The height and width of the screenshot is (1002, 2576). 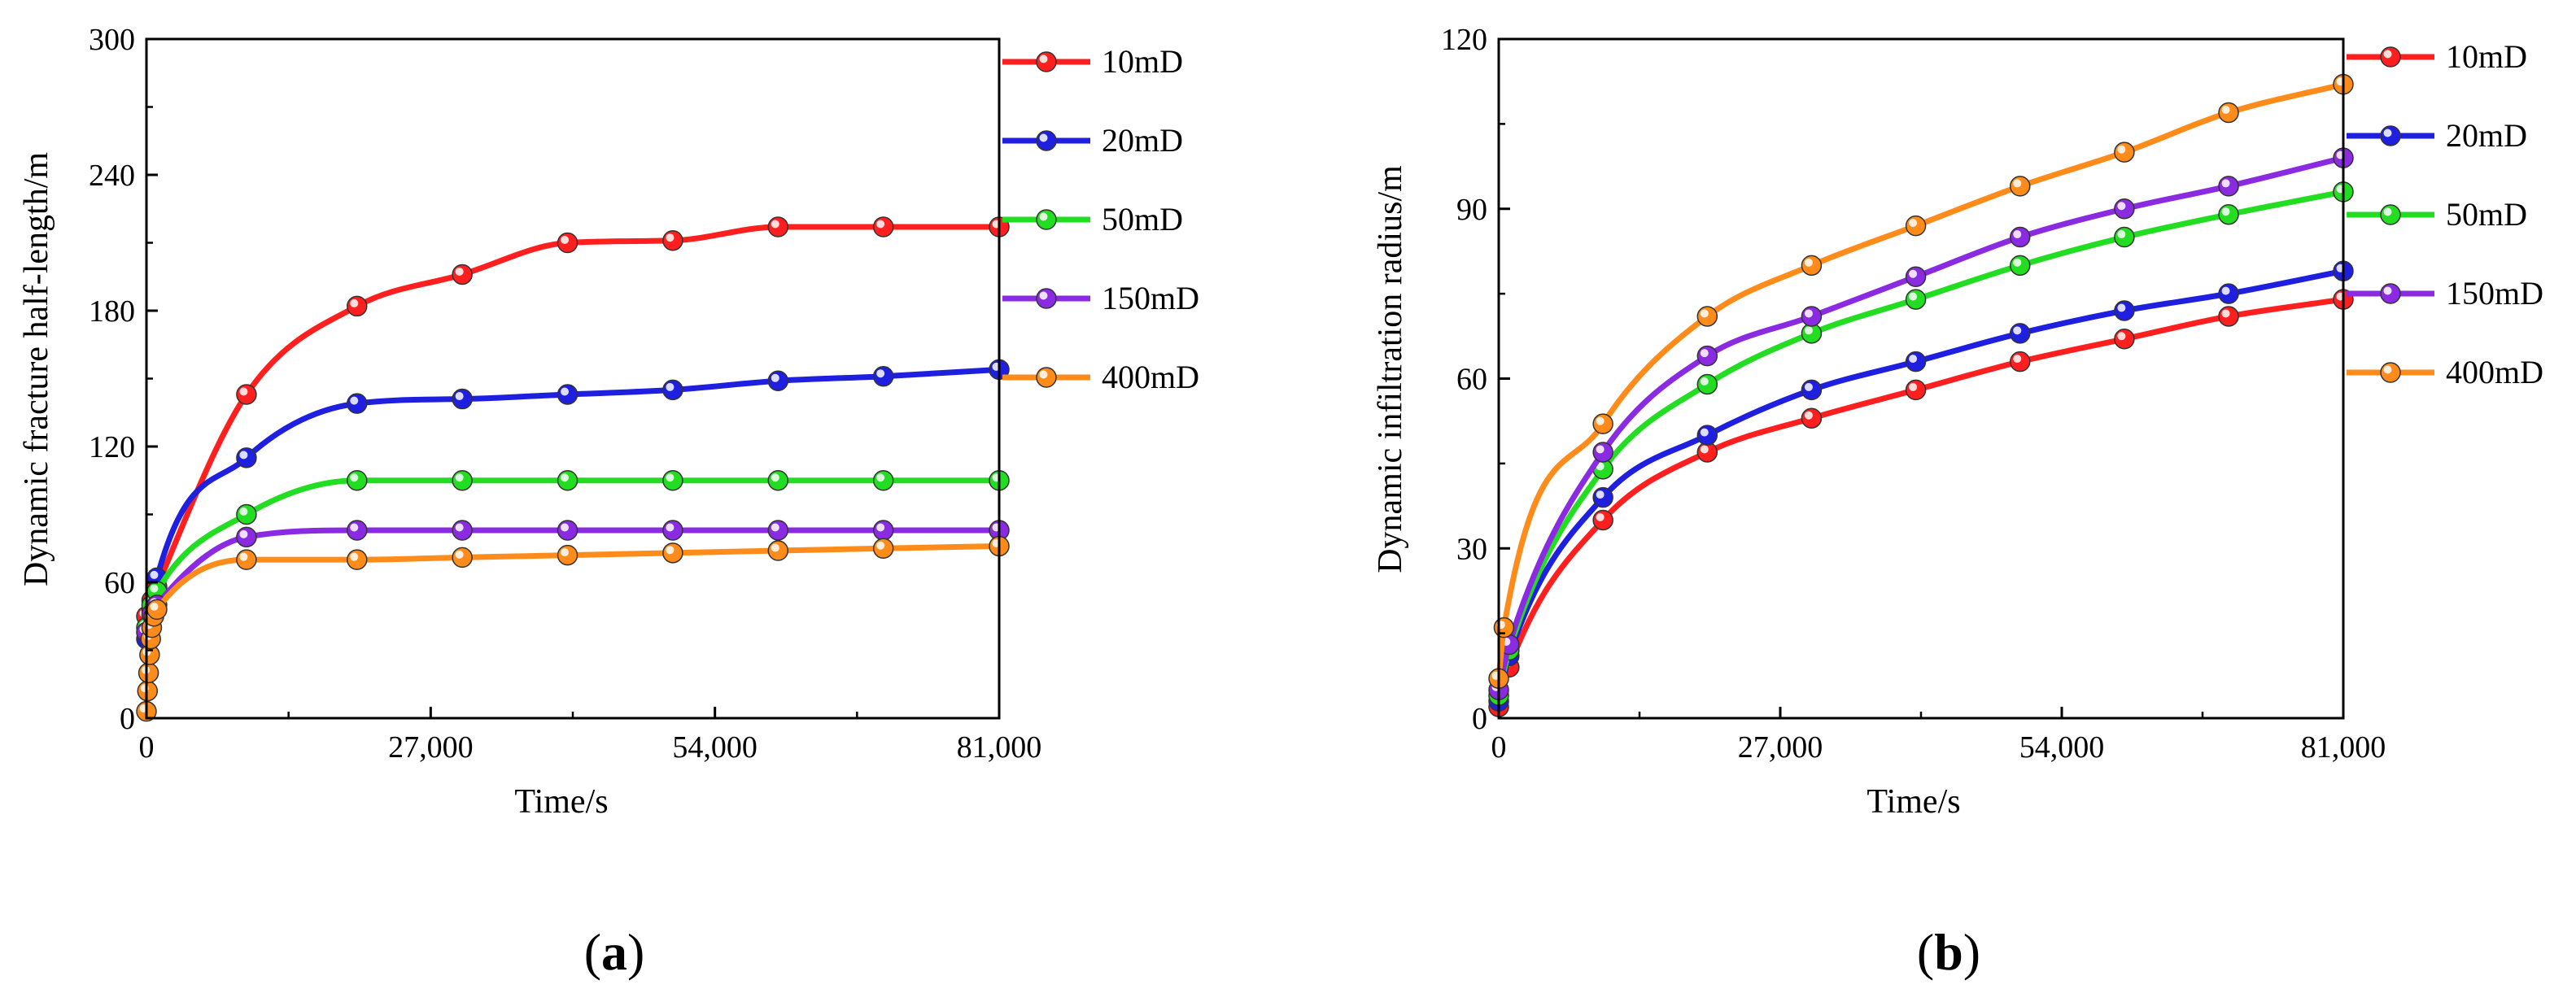 What do you see at coordinates (1913, 297) in the screenshot?
I see `panel-b-point-50mD-5-highlight` at bounding box center [1913, 297].